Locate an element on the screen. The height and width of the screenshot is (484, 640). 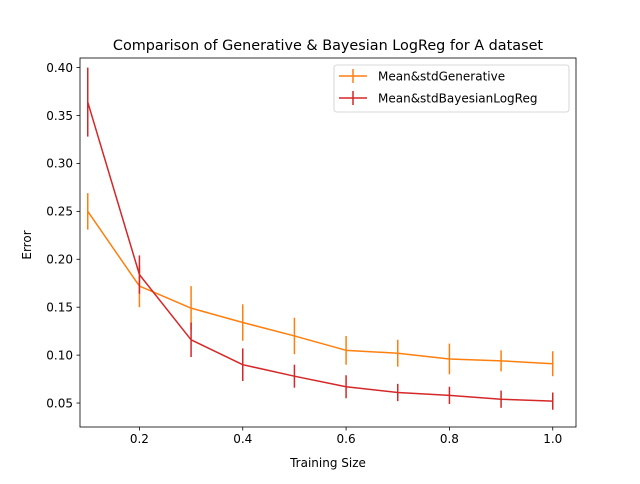
y-tick-label: 0.35 is located at coordinates (59, 116).